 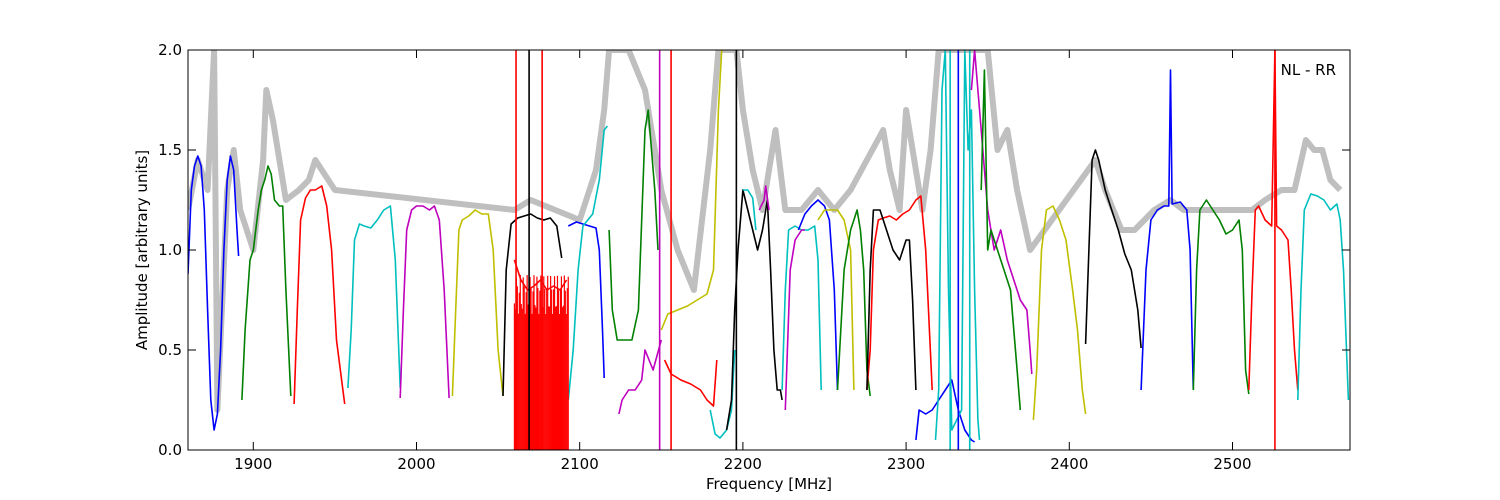 I want to click on series-line-17-cyan, so click(x=749, y=210).